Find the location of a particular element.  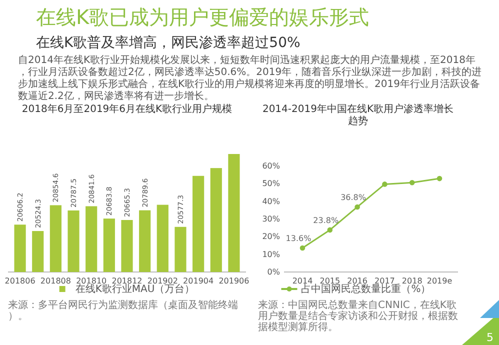

y-tick-label: 30% is located at coordinates (271, 219).